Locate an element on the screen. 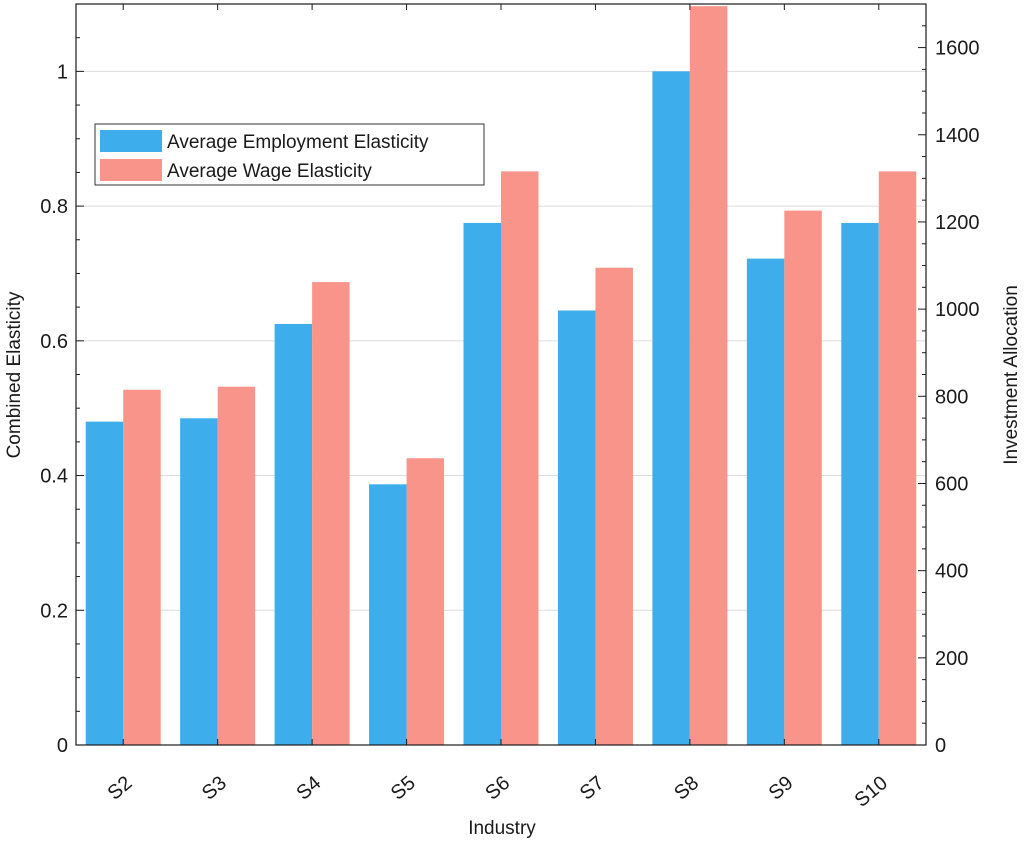 The height and width of the screenshot is (843, 1027). x-tick-label: S9 is located at coordinates (781, 788).